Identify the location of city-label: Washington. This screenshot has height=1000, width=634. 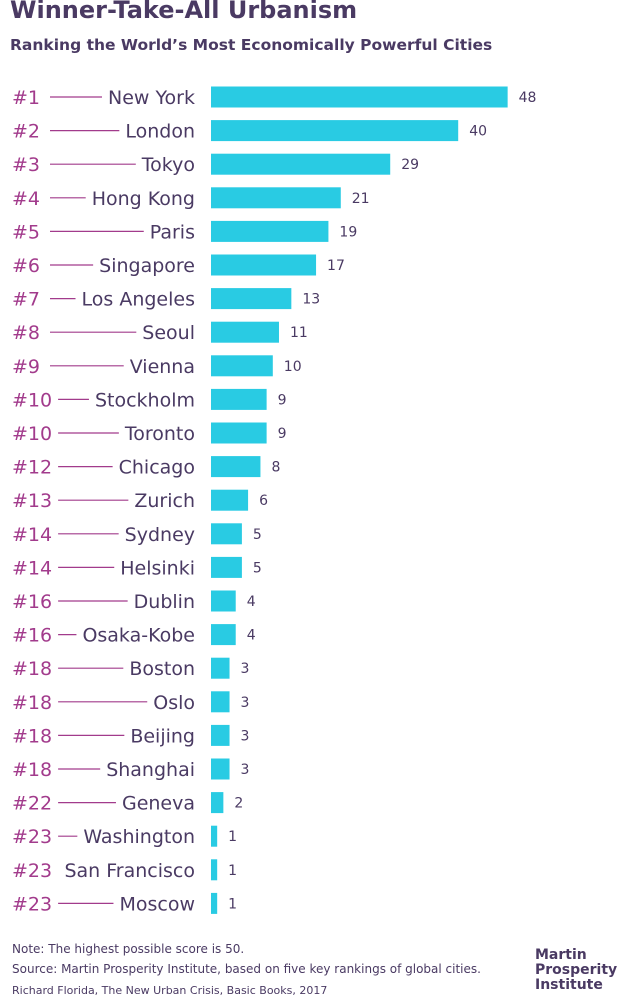
(139, 837).